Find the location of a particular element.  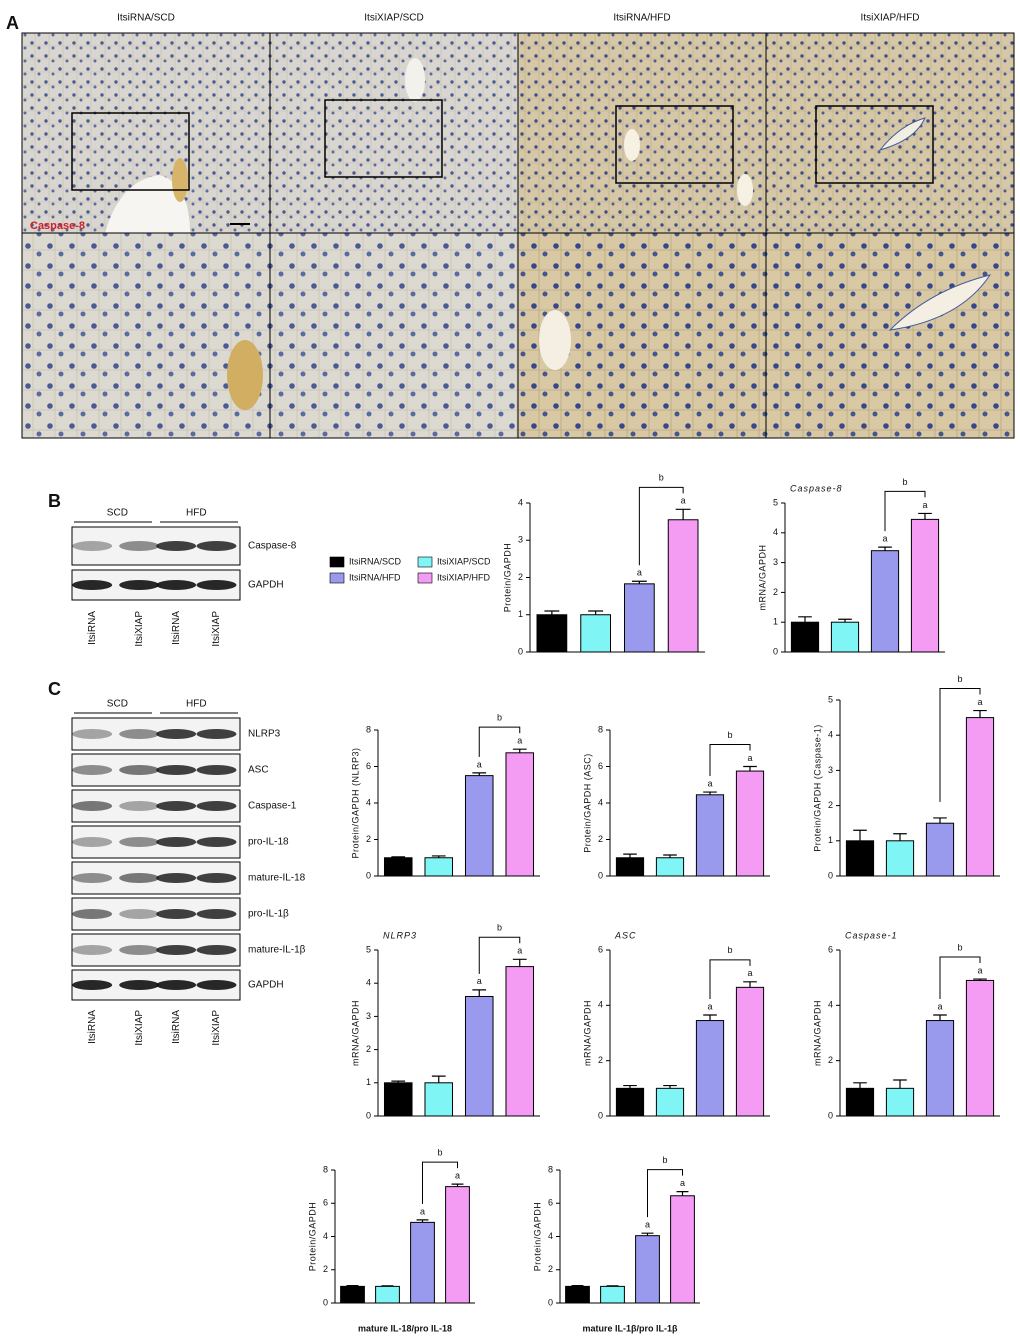

blot-group: HFD is located at coordinates (196, 513).